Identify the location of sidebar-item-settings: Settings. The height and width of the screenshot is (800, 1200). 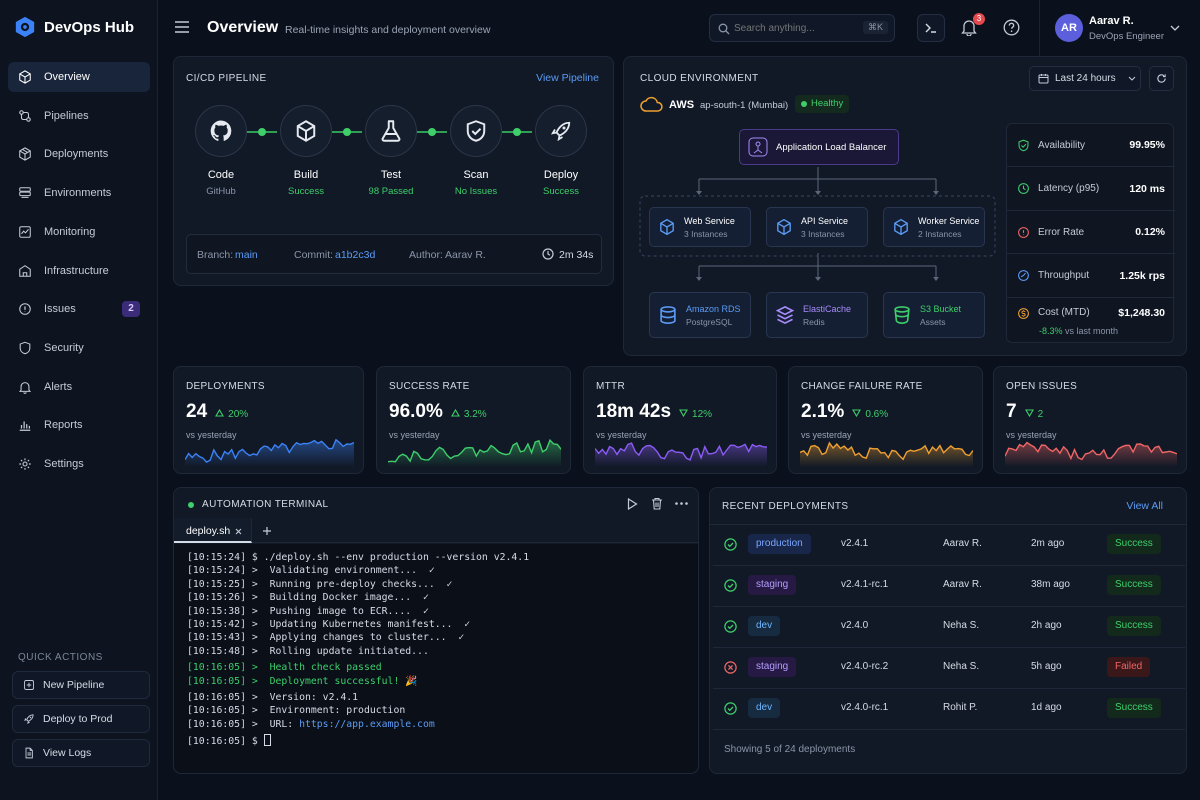
(79, 464).